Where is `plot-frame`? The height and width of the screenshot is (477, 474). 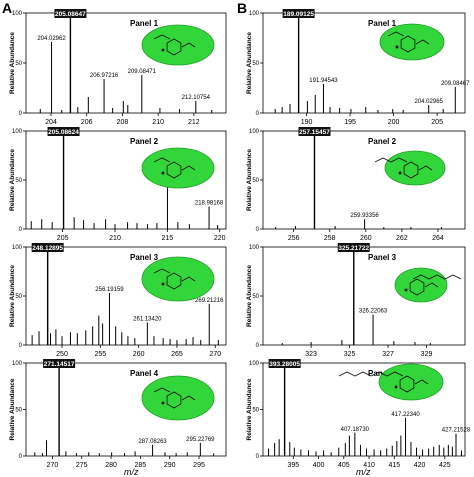 plot-frame is located at coordinates (364, 63).